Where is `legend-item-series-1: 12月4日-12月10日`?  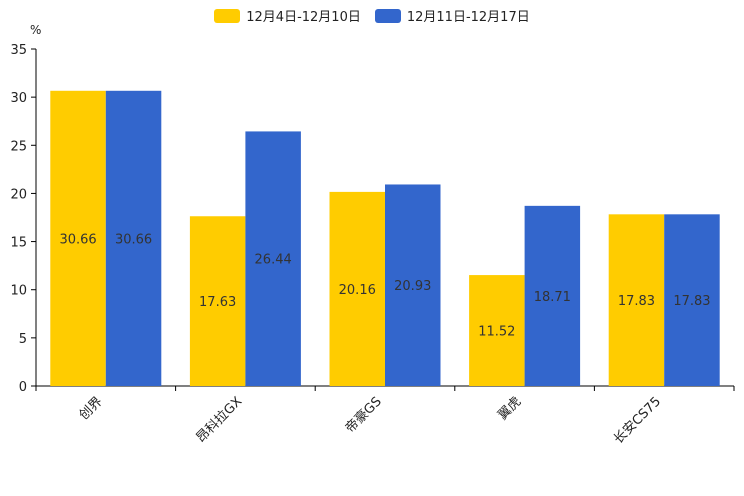 legend-item-series-1: 12月4日-12月10日 is located at coordinates (287, 15).